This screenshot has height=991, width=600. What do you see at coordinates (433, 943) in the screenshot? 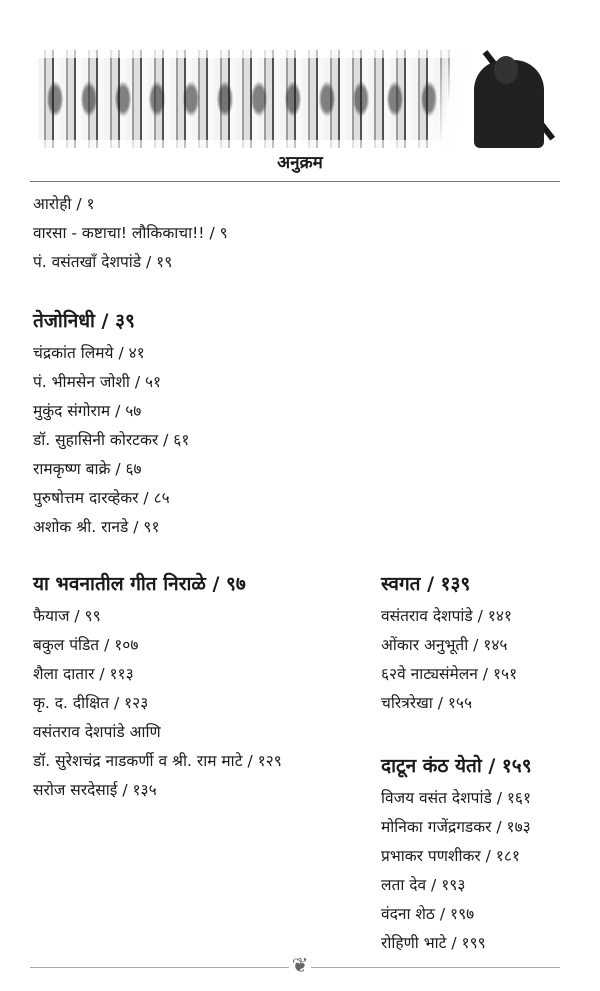
I see `toc-entry: रोहिणी भाटे / १९९` at bounding box center [433, 943].